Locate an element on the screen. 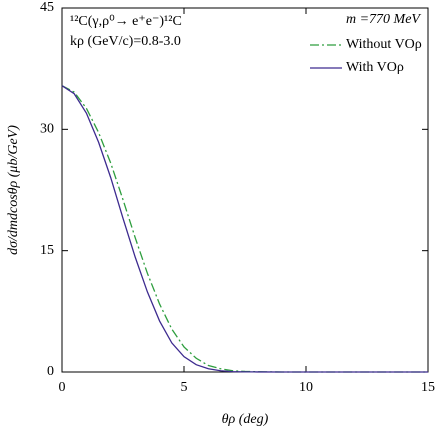 The height and width of the screenshot is (441, 436). annotation: kρ (GeV/c)=0.8-3.0 is located at coordinates (125, 41).